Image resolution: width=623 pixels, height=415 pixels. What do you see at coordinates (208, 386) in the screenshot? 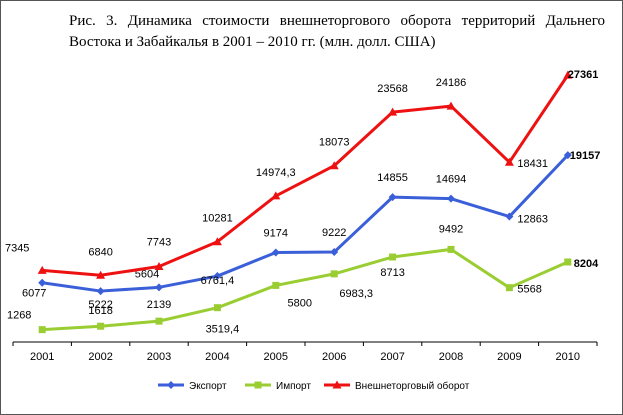
I see `export-legend-label: Экспорт` at bounding box center [208, 386].